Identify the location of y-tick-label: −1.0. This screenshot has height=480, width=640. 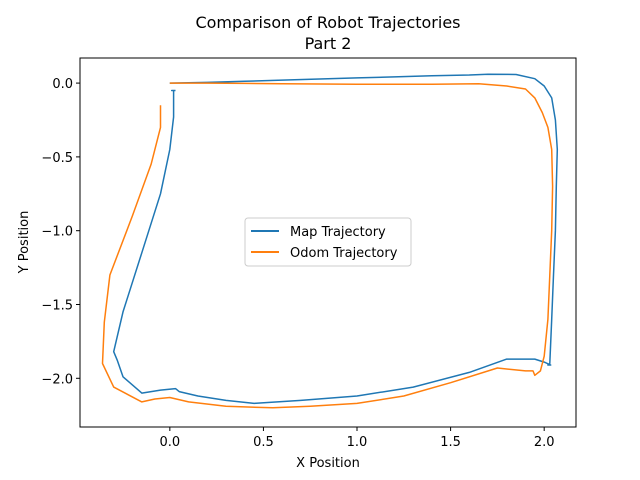
(57, 232).